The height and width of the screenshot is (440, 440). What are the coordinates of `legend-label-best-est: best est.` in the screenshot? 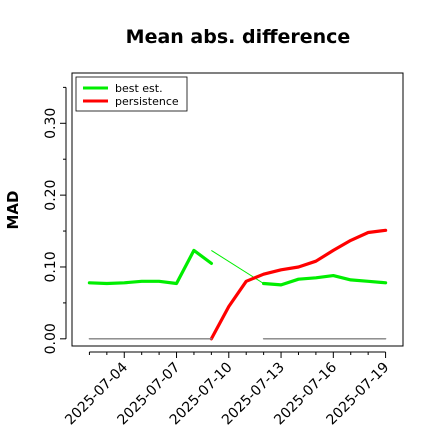 It's located at (139, 88).